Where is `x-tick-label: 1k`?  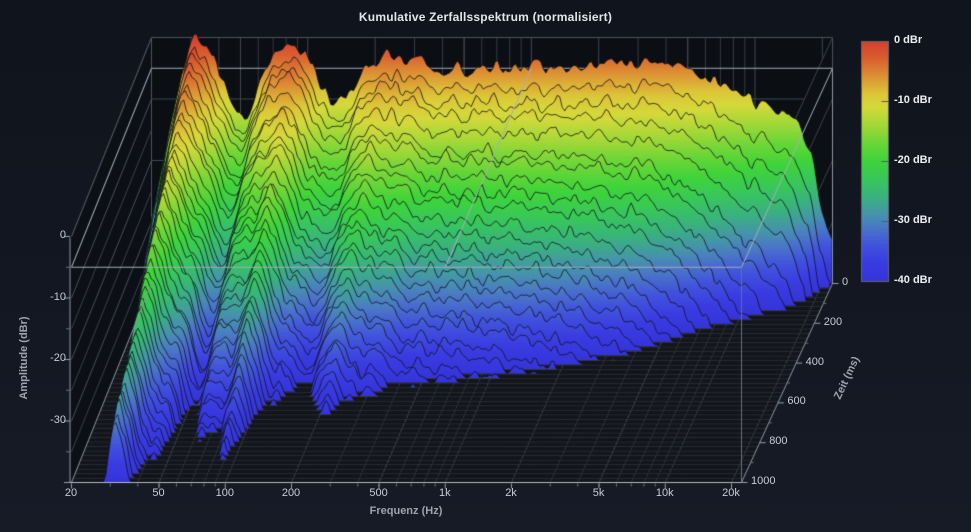 x-tick-label: 1k is located at coordinates (444, 493).